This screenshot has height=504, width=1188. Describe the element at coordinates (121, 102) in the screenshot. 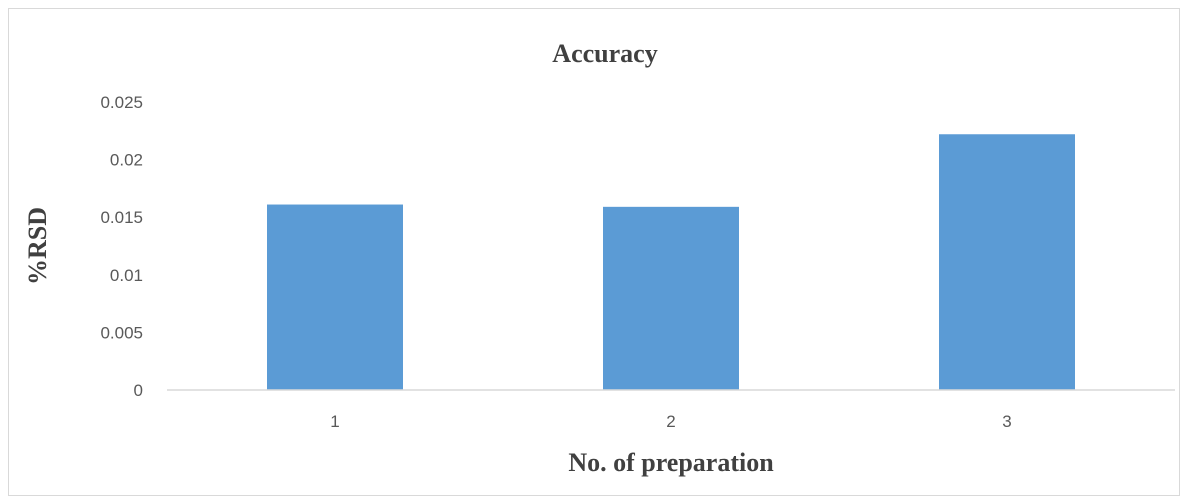

I see `y-tick-label: 0.025` at that location.